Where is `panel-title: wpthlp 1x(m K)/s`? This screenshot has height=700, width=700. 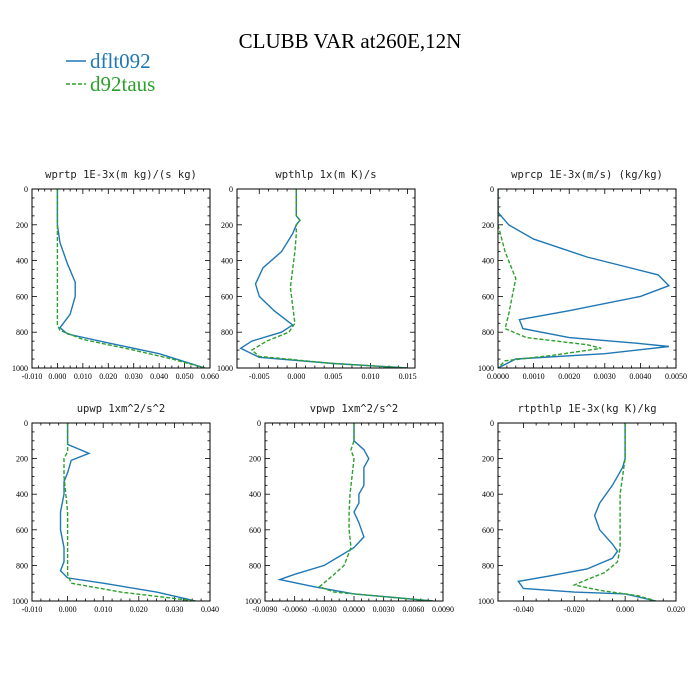 panel-title: wpthlp 1x(m K)/s is located at coordinates (325, 175).